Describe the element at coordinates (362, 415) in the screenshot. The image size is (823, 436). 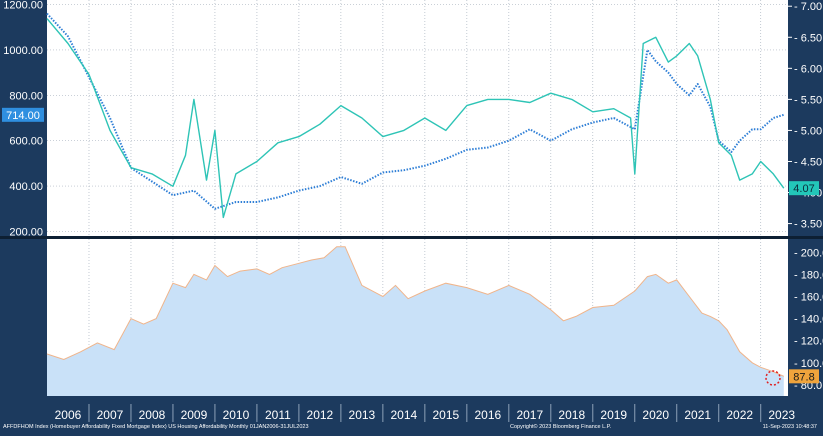
I see `year-label: 2013` at that location.